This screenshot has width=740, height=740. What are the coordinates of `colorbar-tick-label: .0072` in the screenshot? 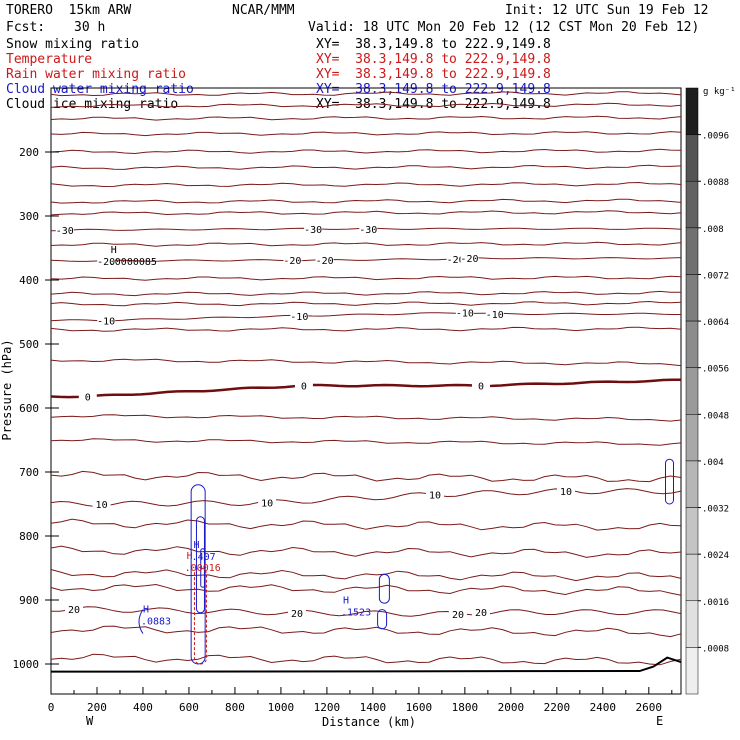 It's located at (715, 276).